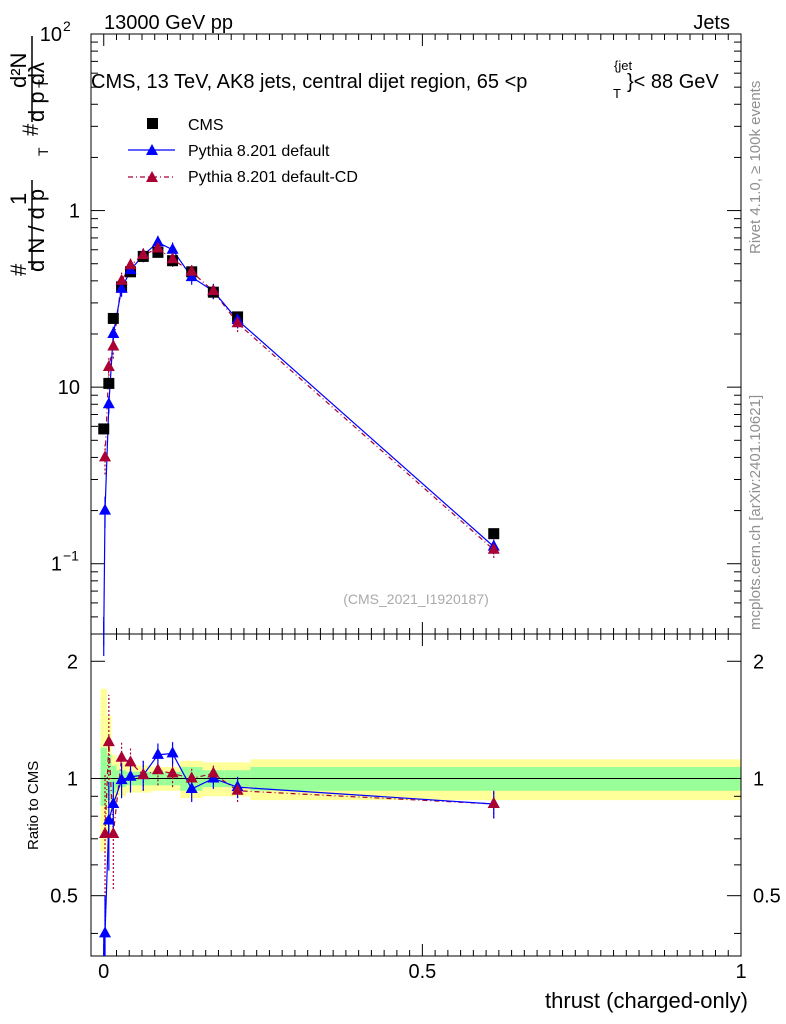  What do you see at coordinates (71, 556) in the screenshot?
I see `main-y-tick-exponent-3: −1` at bounding box center [71, 556].